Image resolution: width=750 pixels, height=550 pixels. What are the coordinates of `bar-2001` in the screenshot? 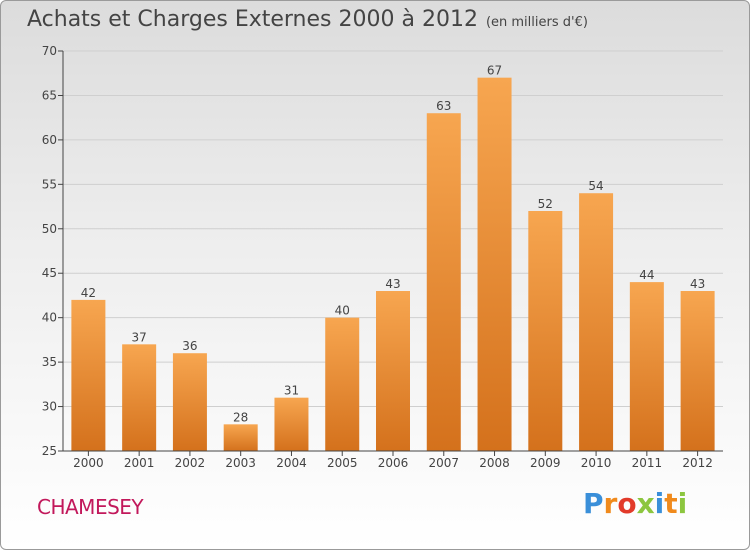 It's located at (139, 397).